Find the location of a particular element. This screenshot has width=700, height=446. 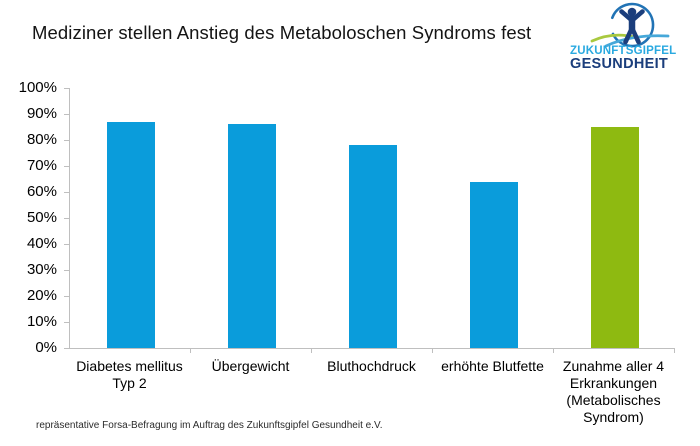

x-category-label: Übergewicht is located at coordinates (250, 366).